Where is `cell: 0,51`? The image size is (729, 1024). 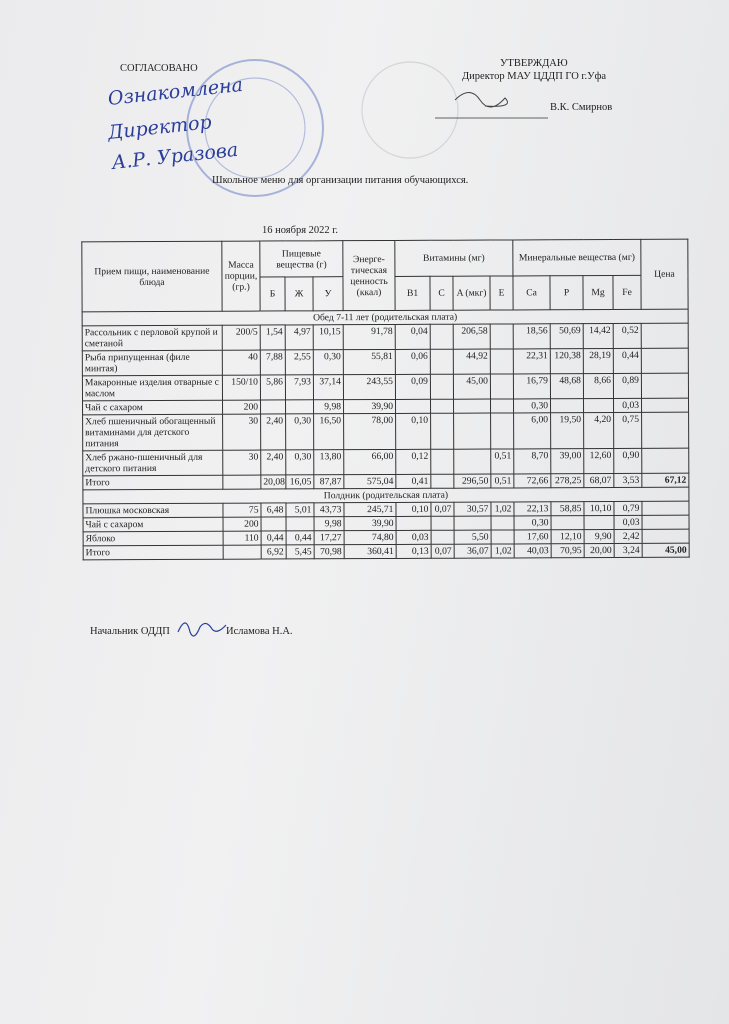 cell: 0,51 is located at coordinates (502, 481).